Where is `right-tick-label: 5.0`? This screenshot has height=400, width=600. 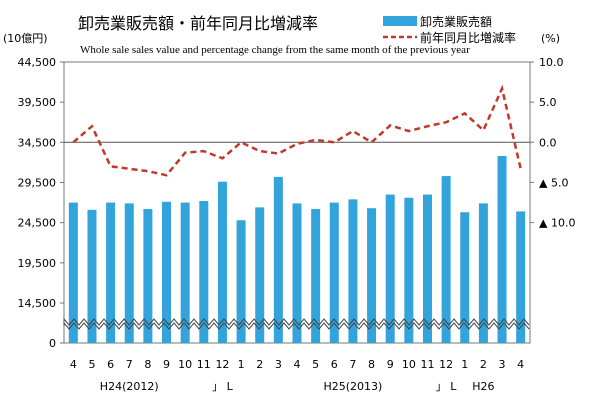 right-tick-label: 5.0 is located at coordinates (548, 102).